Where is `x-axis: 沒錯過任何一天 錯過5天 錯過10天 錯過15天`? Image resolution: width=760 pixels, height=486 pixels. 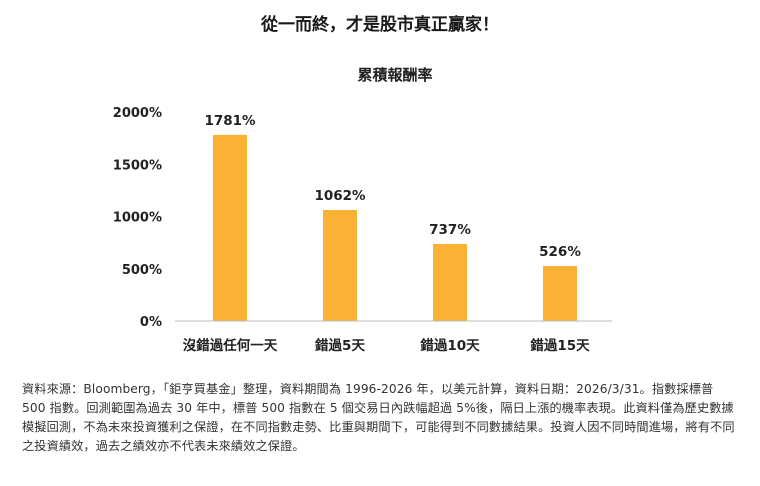
x-axis: 沒錯過任何一天 錯過5天 錯過10天 錯過15天 is located at coordinates (386, 345).